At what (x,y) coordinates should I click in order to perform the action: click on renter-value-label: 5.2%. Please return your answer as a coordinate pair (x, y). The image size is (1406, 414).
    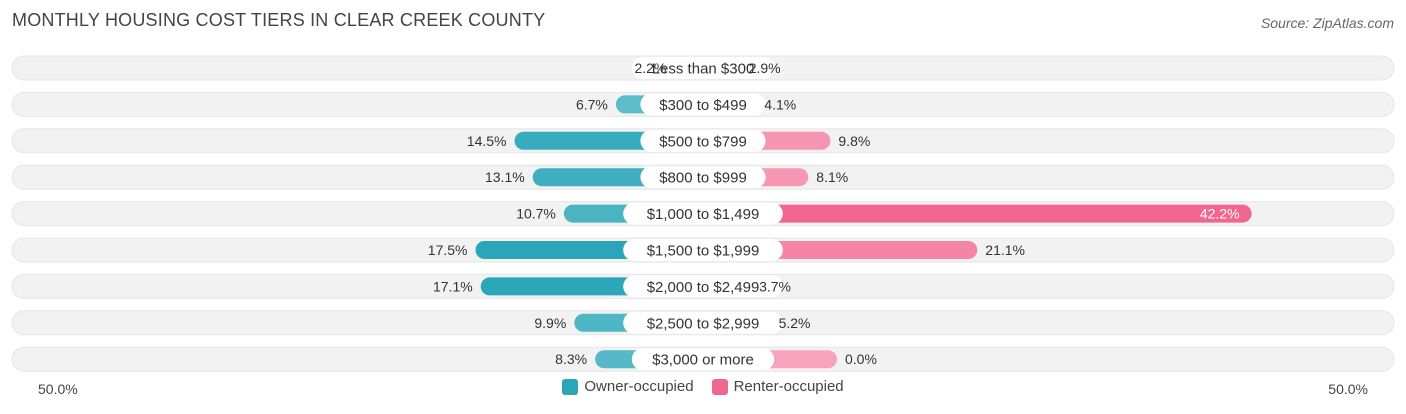
    Looking at the image, I should click on (795, 323).